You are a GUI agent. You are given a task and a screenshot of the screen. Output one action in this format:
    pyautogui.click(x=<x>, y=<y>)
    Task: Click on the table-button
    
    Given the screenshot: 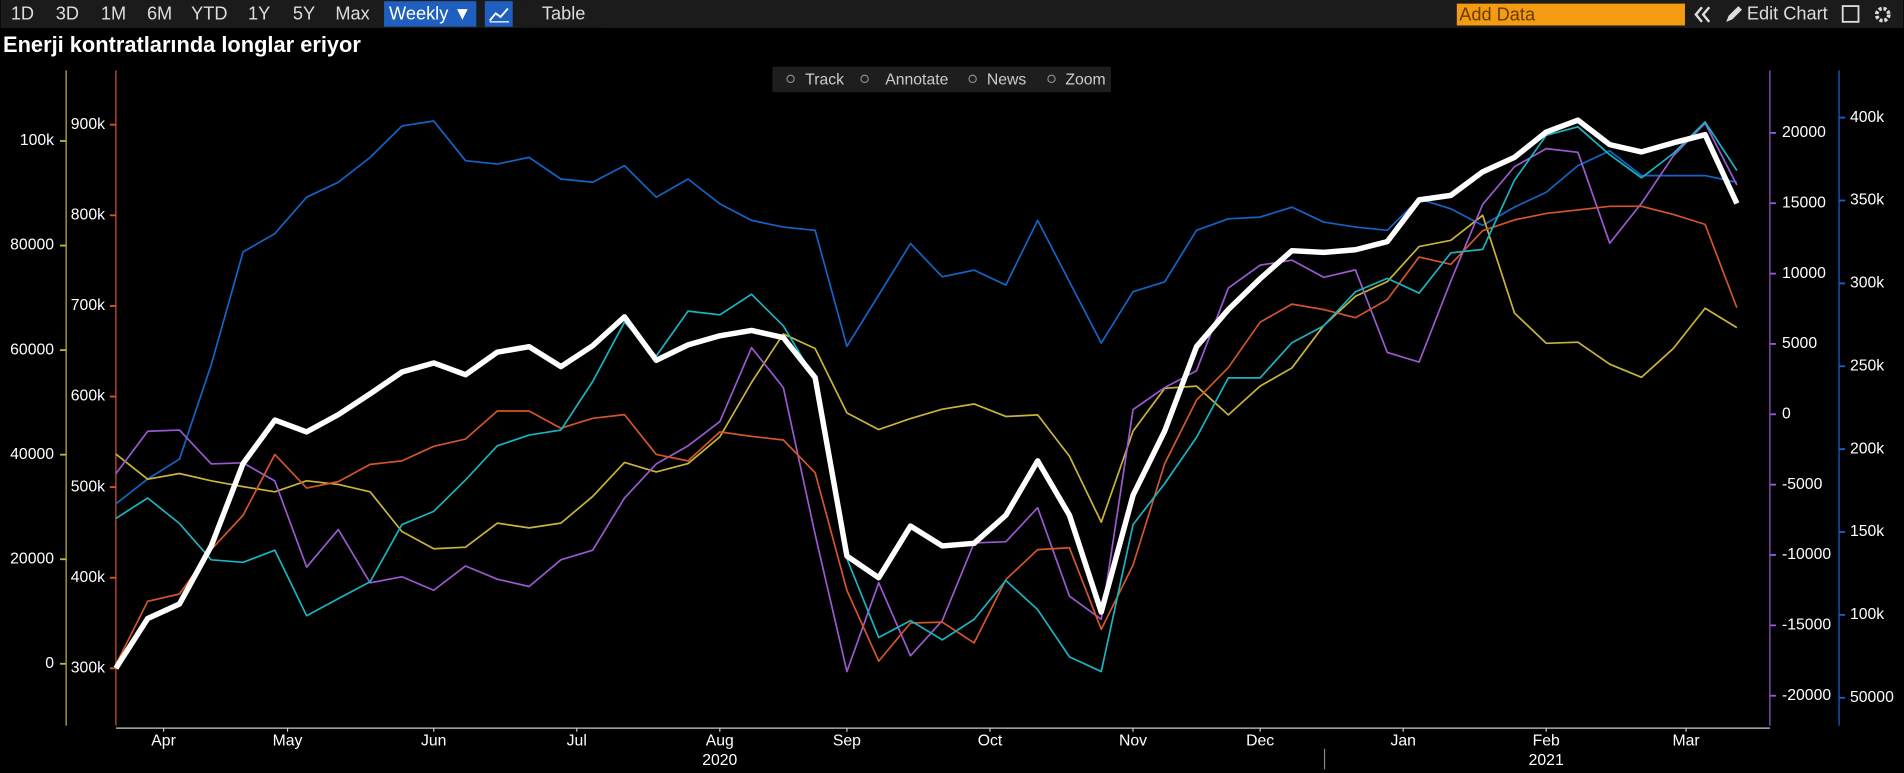 What is the action you would take?
    pyautogui.click(x=562, y=14)
    